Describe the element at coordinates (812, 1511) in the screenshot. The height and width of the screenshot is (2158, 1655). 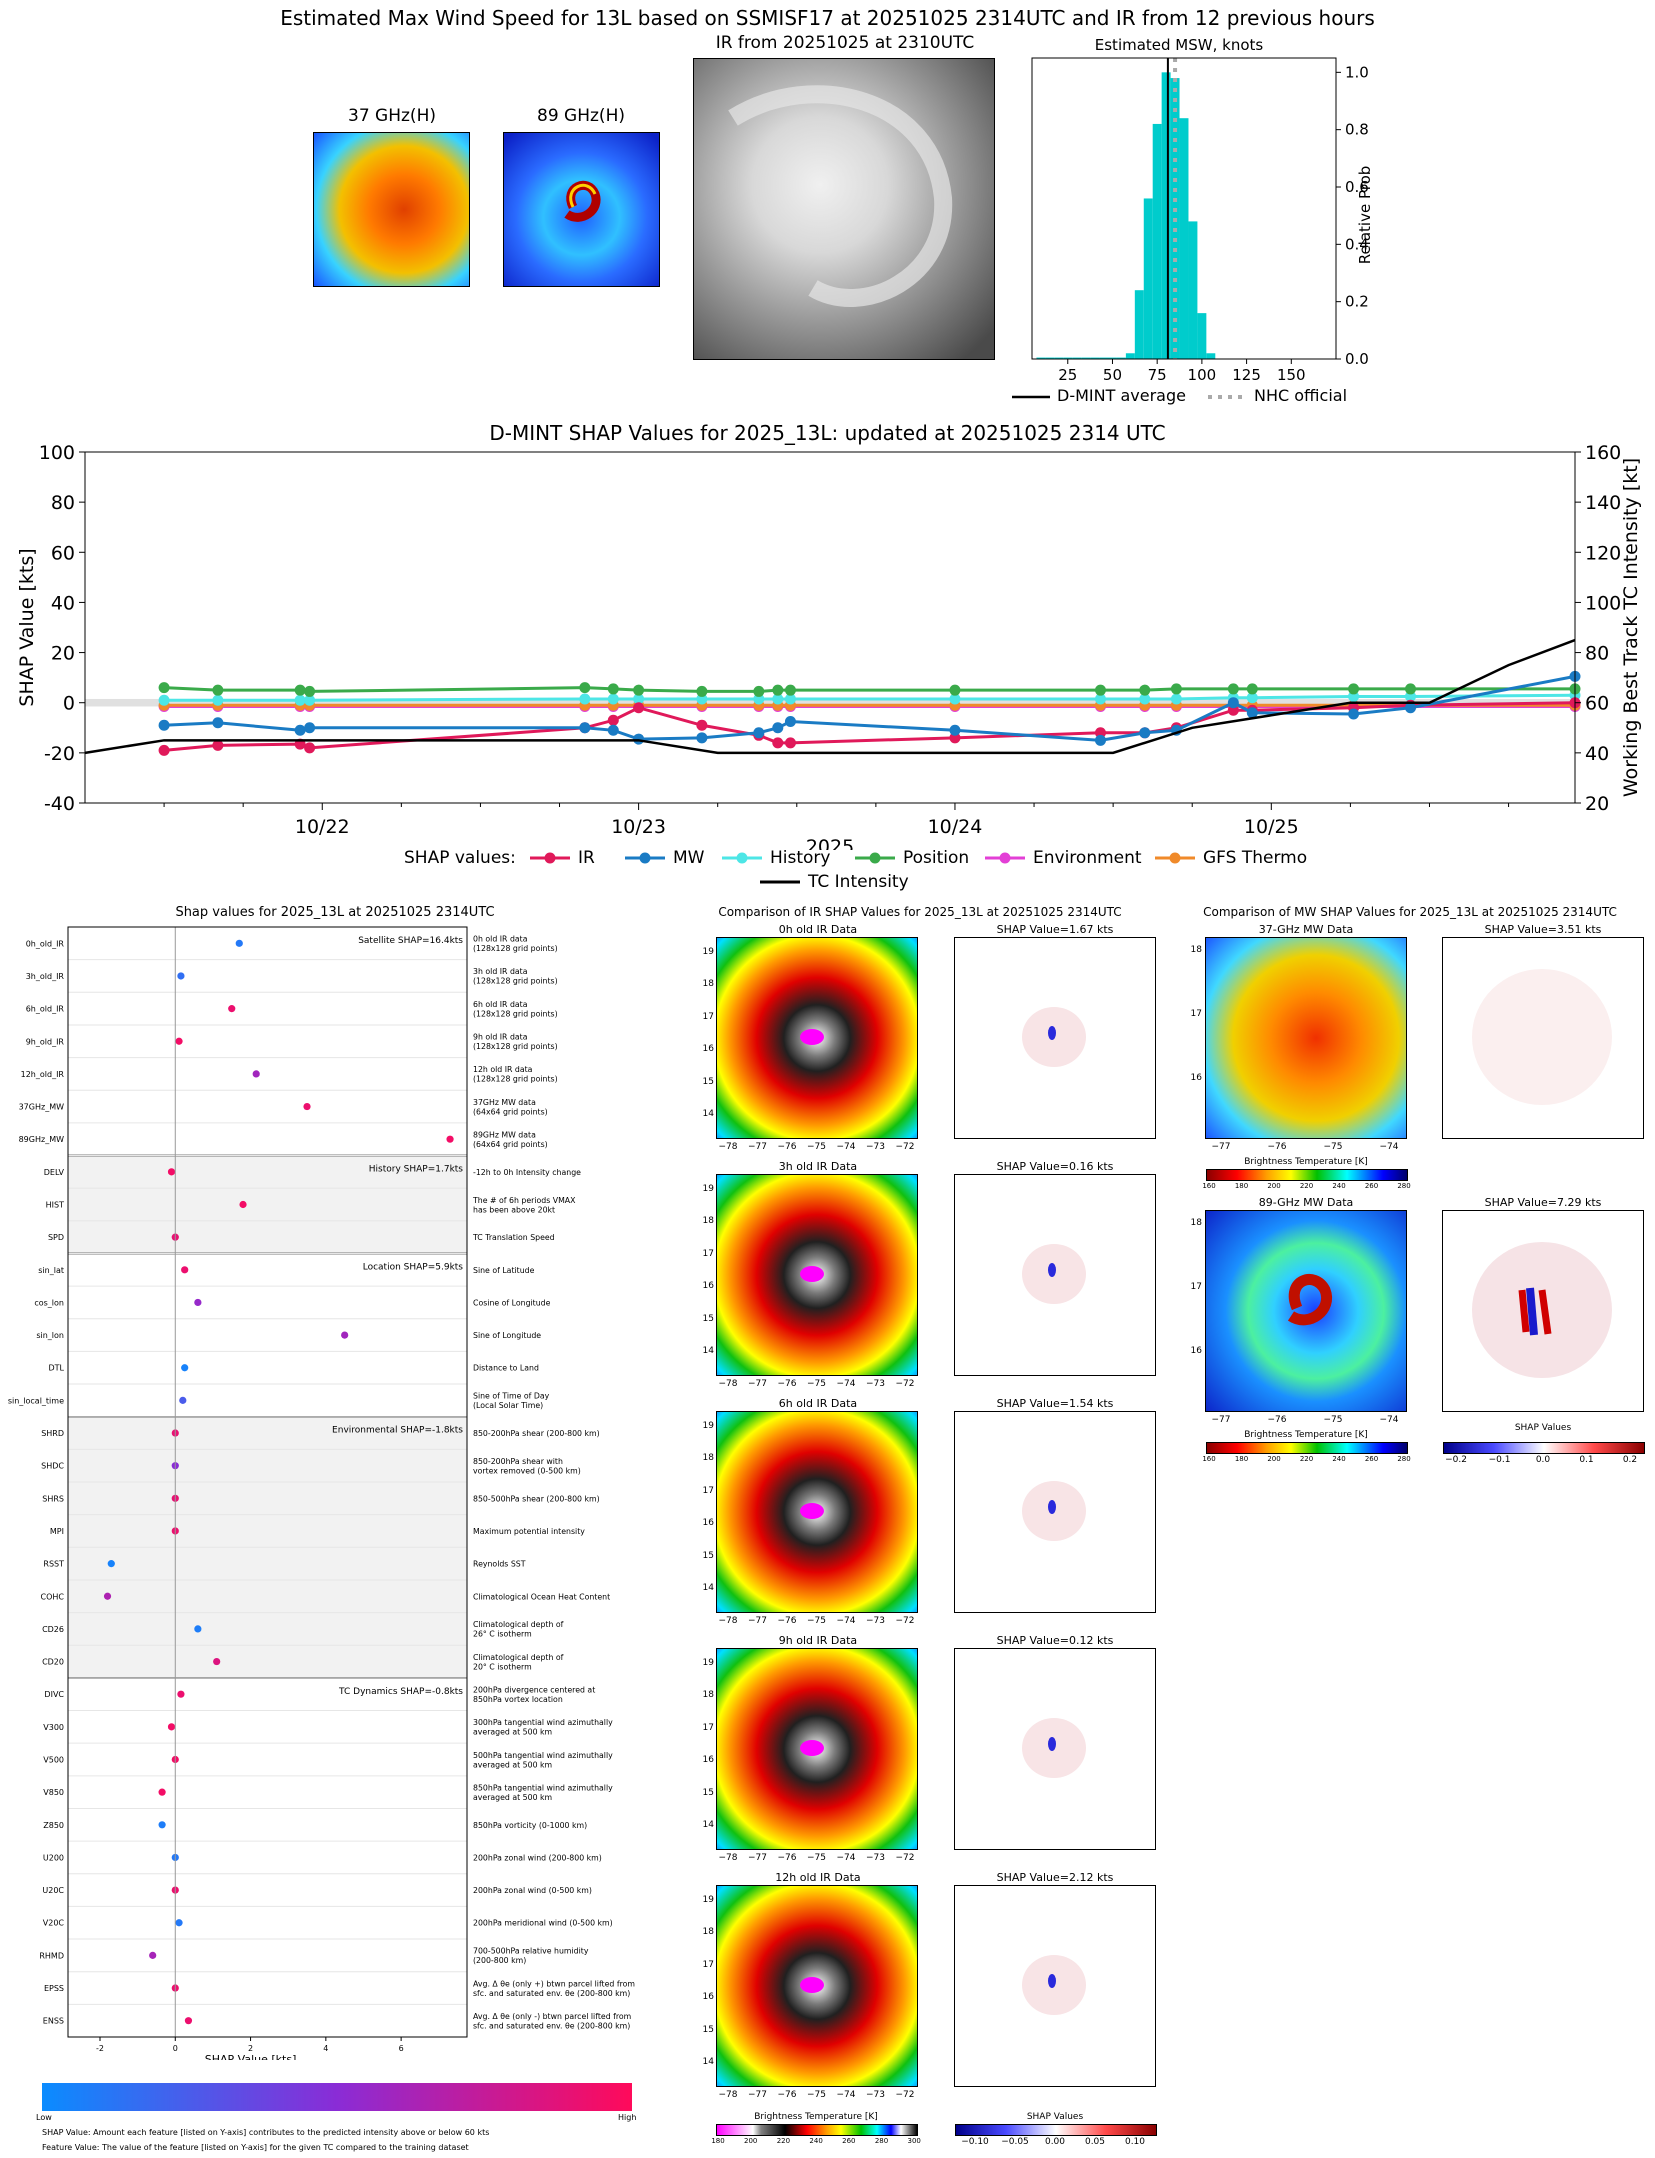
I see `ir-eyewall` at that location.